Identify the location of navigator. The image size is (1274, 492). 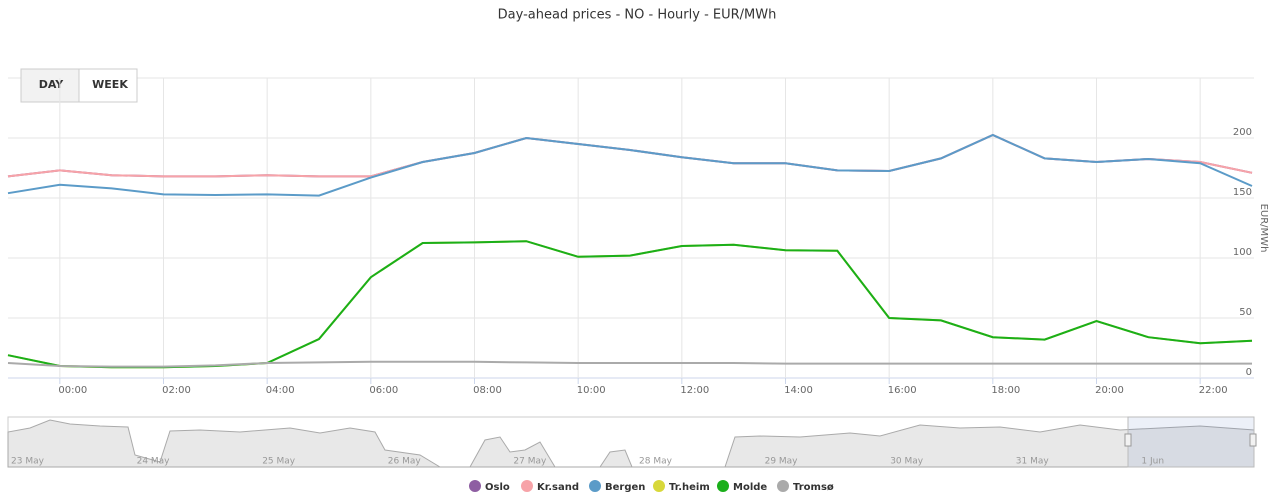
(632, 442).